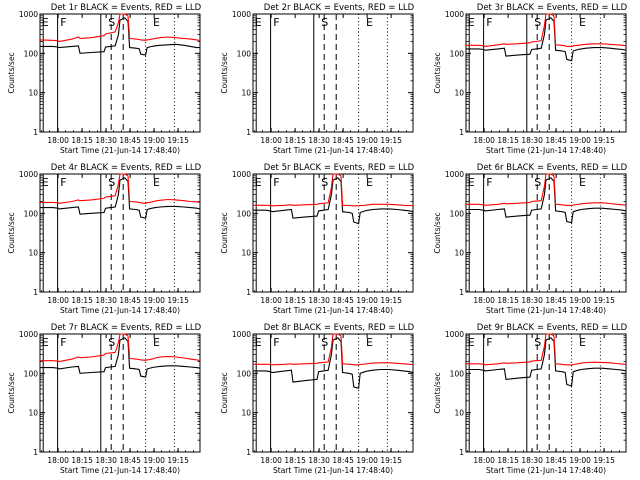 Image resolution: width=640 pixels, height=480 pixels. Describe the element at coordinates (552, 168) in the screenshot. I see `panel-title: Det 6r BLACK = Events, RED = LLD` at that location.